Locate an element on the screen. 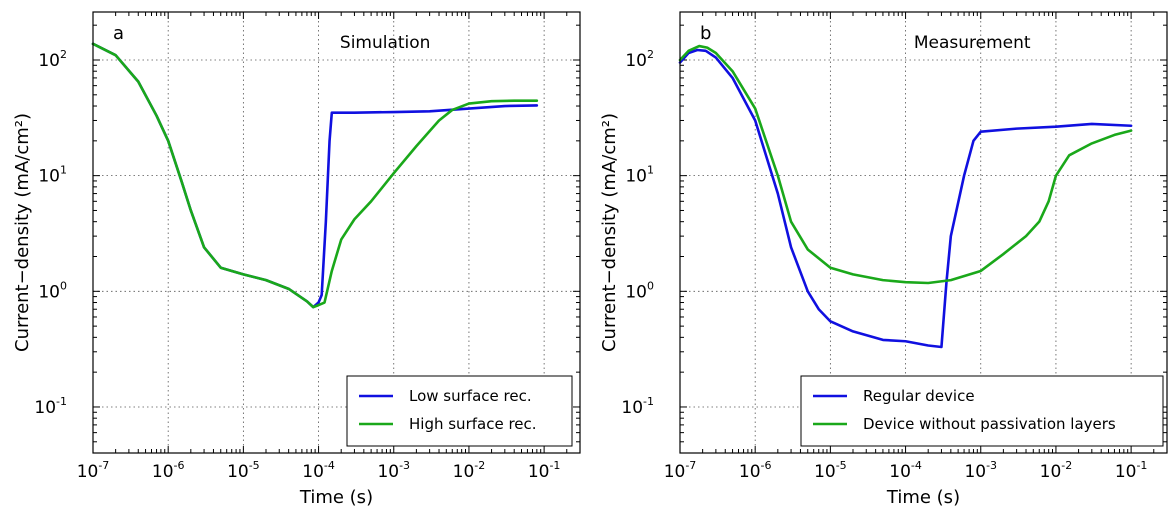  x-tick-label-b-6: 10⁻¹ is located at coordinates (1131, 470).